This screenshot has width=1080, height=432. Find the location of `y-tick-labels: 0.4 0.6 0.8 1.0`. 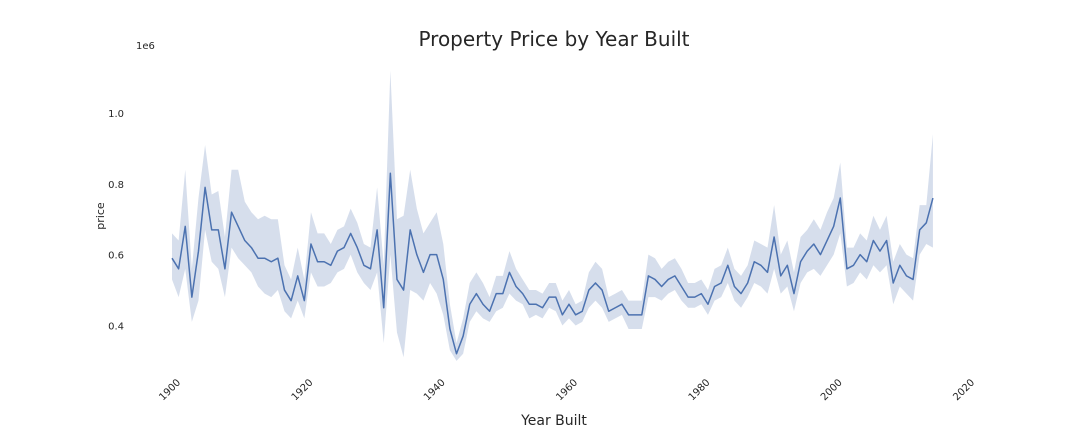

y-tick-labels: 0.4 0.6 0.8 1.0 is located at coordinates (116, 220).